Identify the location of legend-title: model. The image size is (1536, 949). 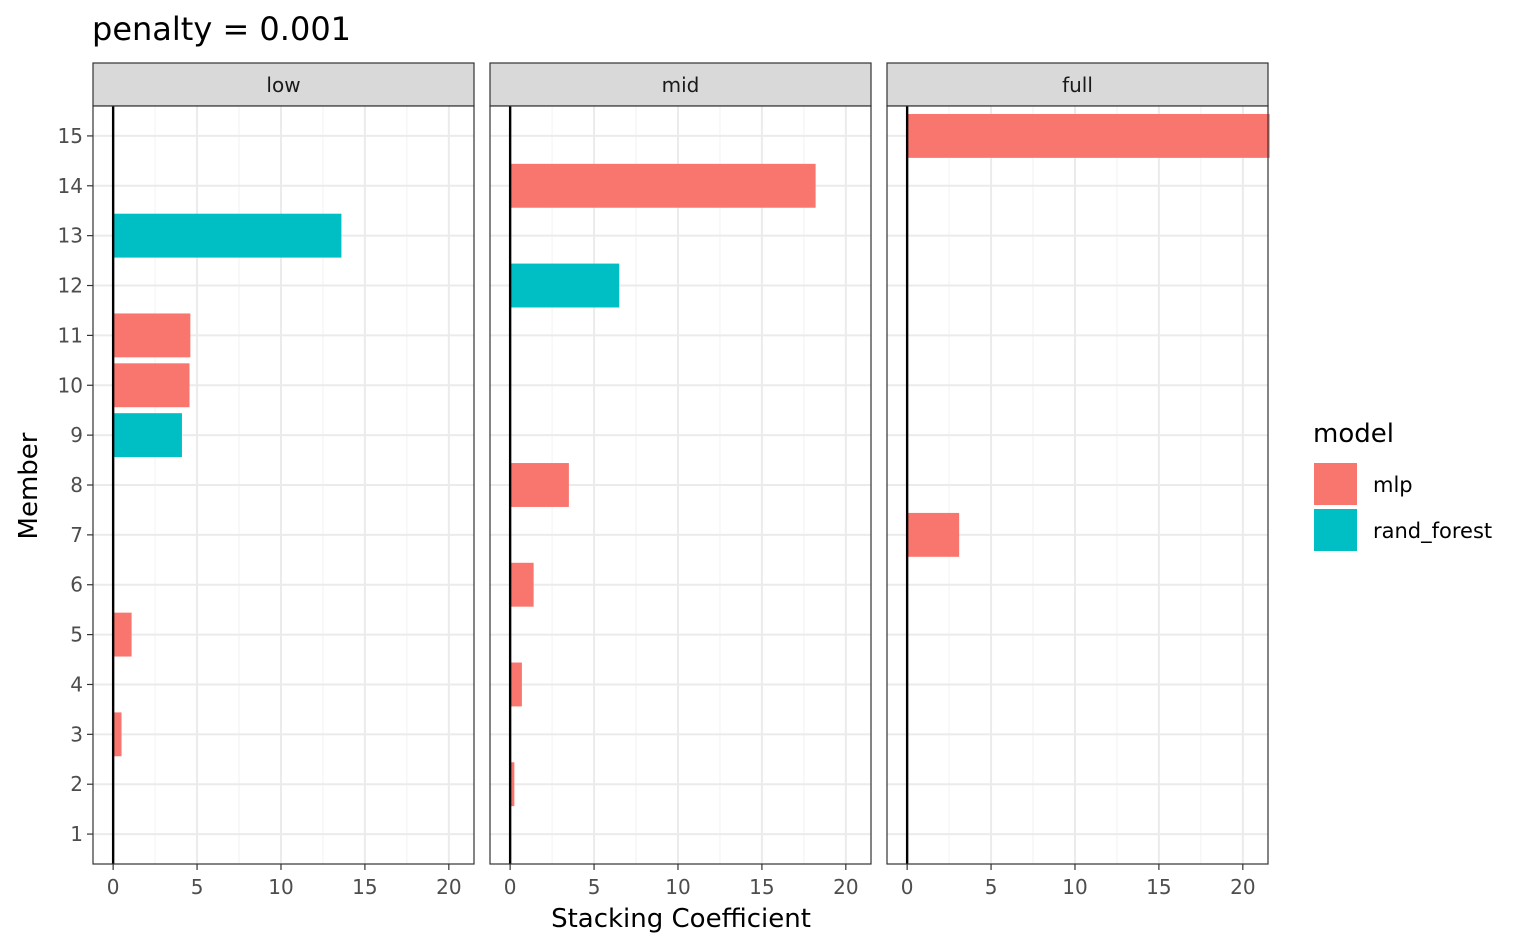
(1353, 434).